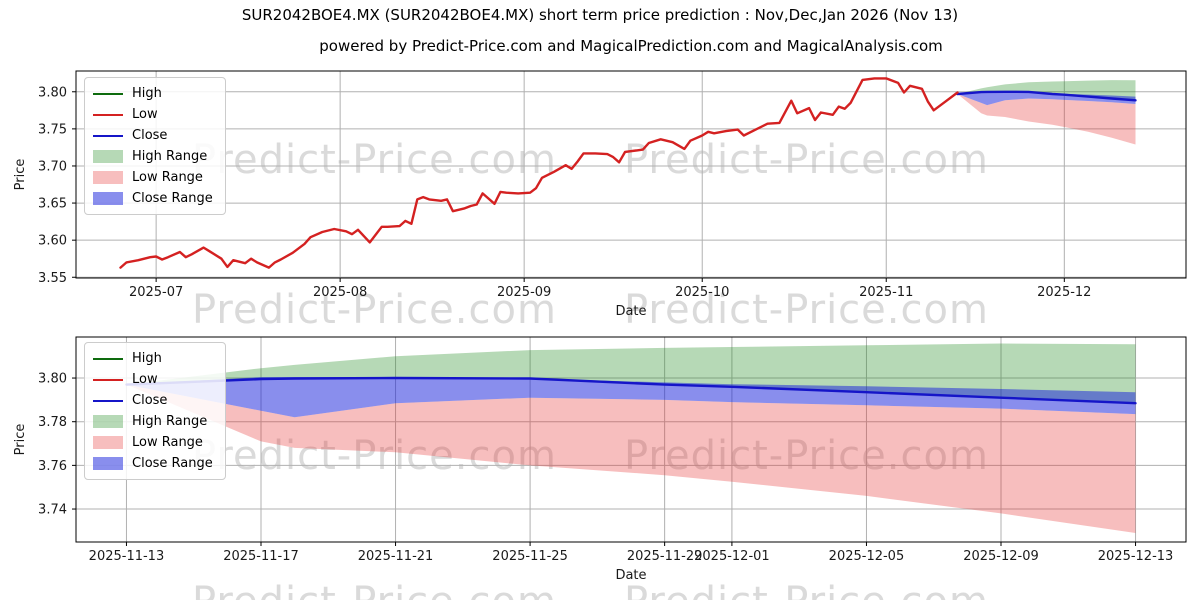  I want to click on x-tick-label: 2025-11-25, so click(530, 556).